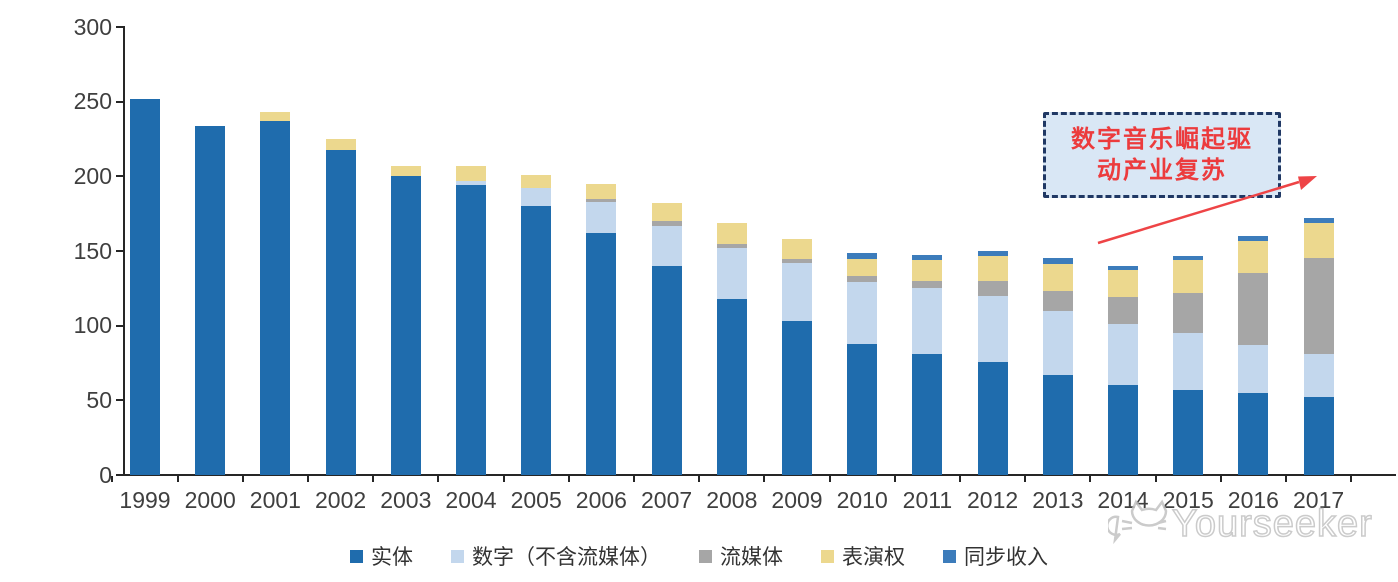 This screenshot has height=582, width=1398. Describe the element at coordinates (145, 286) in the screenshot. I see `bar-1999` at that location.